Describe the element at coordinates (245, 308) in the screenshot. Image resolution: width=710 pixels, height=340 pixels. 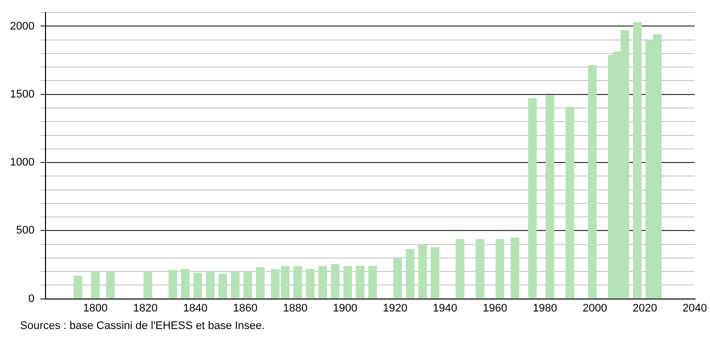
I see `x-tick-label: 1860` at that location.